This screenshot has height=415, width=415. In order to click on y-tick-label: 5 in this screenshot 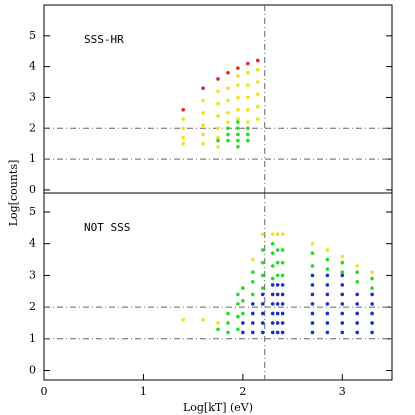, I will do `click(32, 35)`.